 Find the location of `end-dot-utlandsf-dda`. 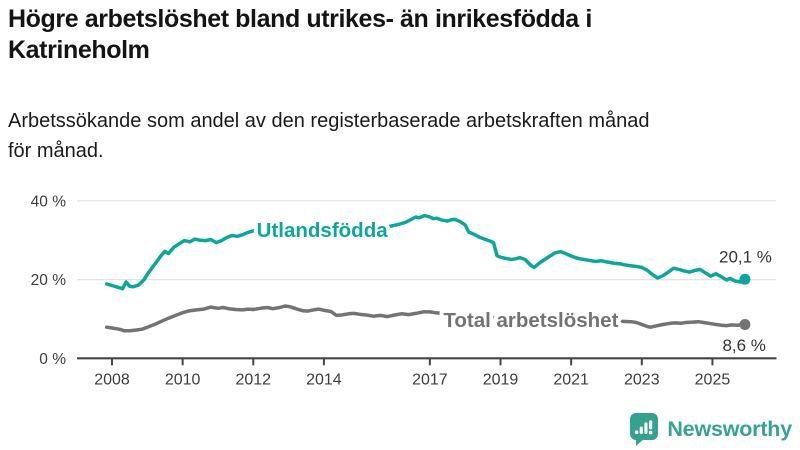

end-dot-utlandsf-dda is located at coordinates (745, 279).